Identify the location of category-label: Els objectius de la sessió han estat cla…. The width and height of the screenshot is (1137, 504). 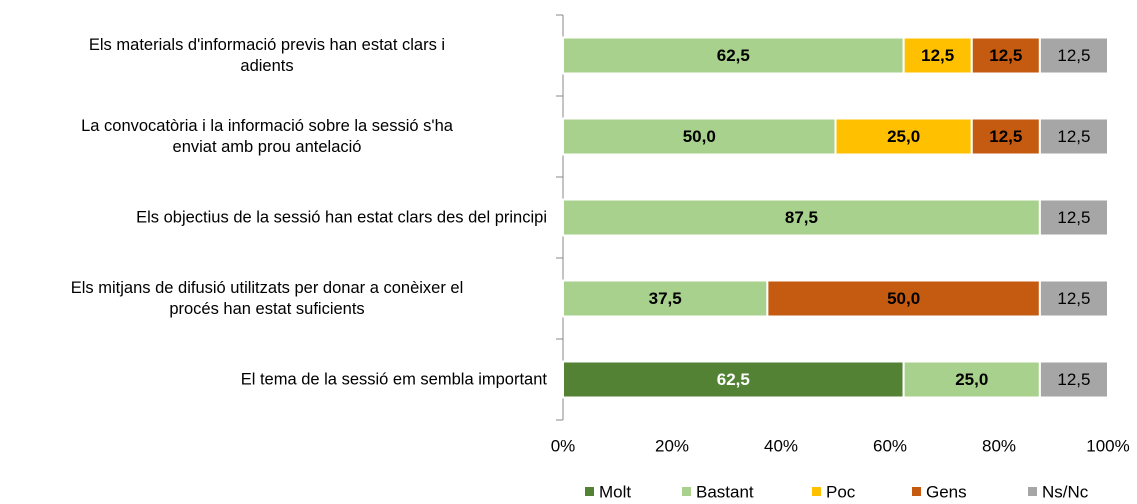
(341, 217).